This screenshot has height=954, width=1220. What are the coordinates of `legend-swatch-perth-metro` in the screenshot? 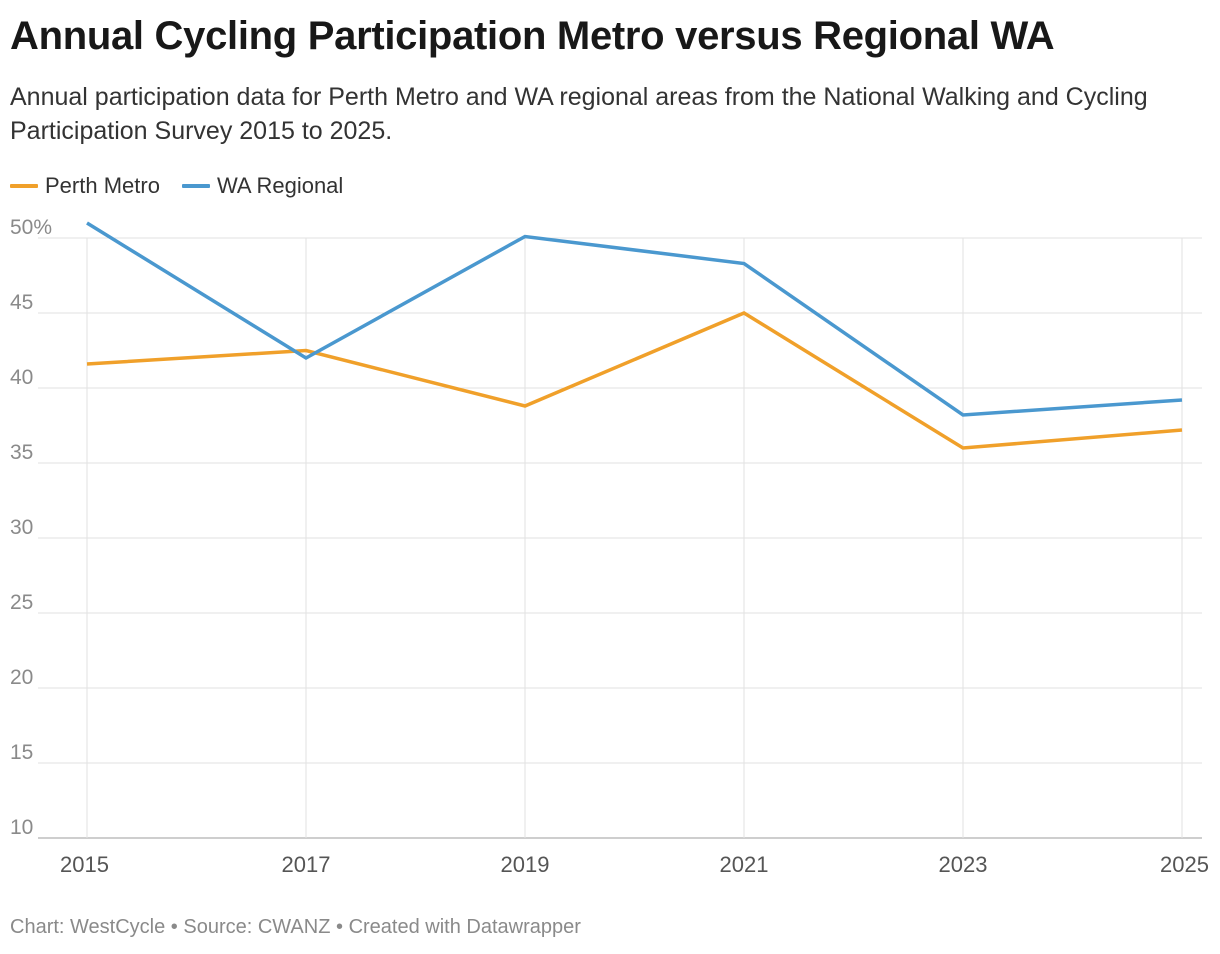 It's located at (24, 186).